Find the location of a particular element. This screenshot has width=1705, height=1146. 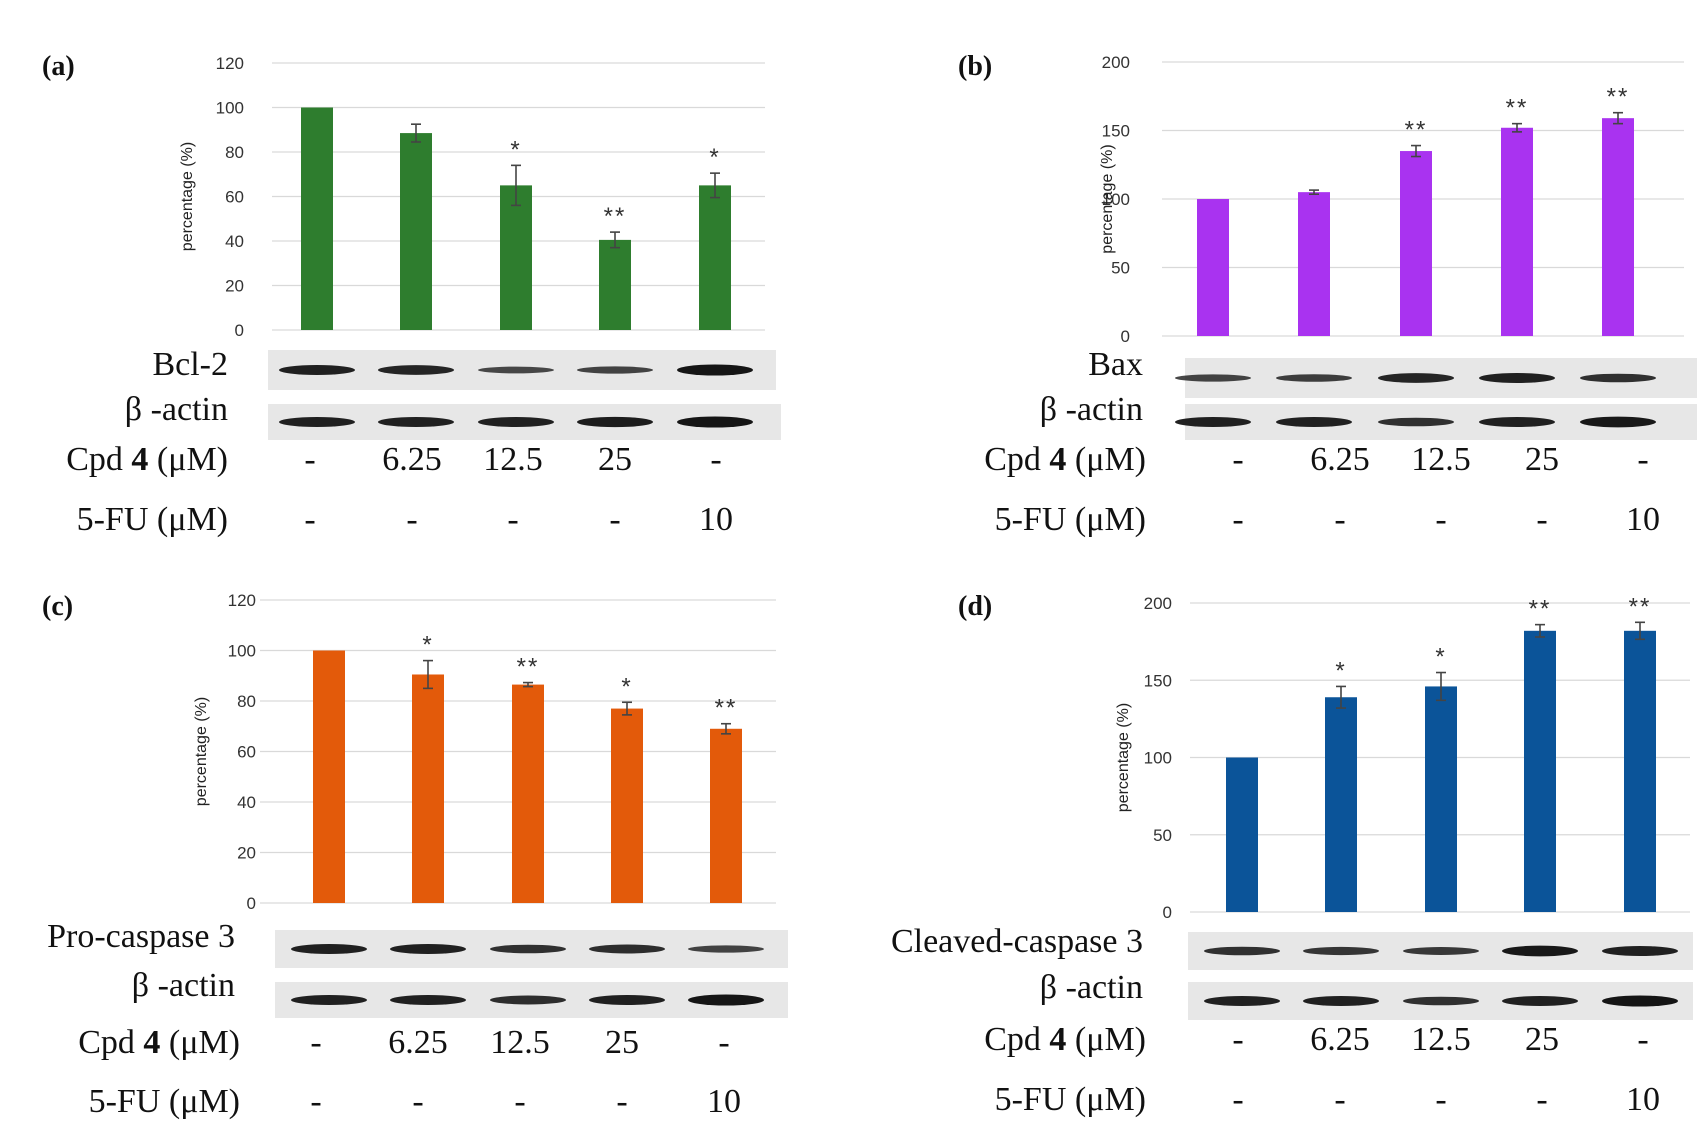

y-tick-label: 80 is located at coordinates (234, 152).